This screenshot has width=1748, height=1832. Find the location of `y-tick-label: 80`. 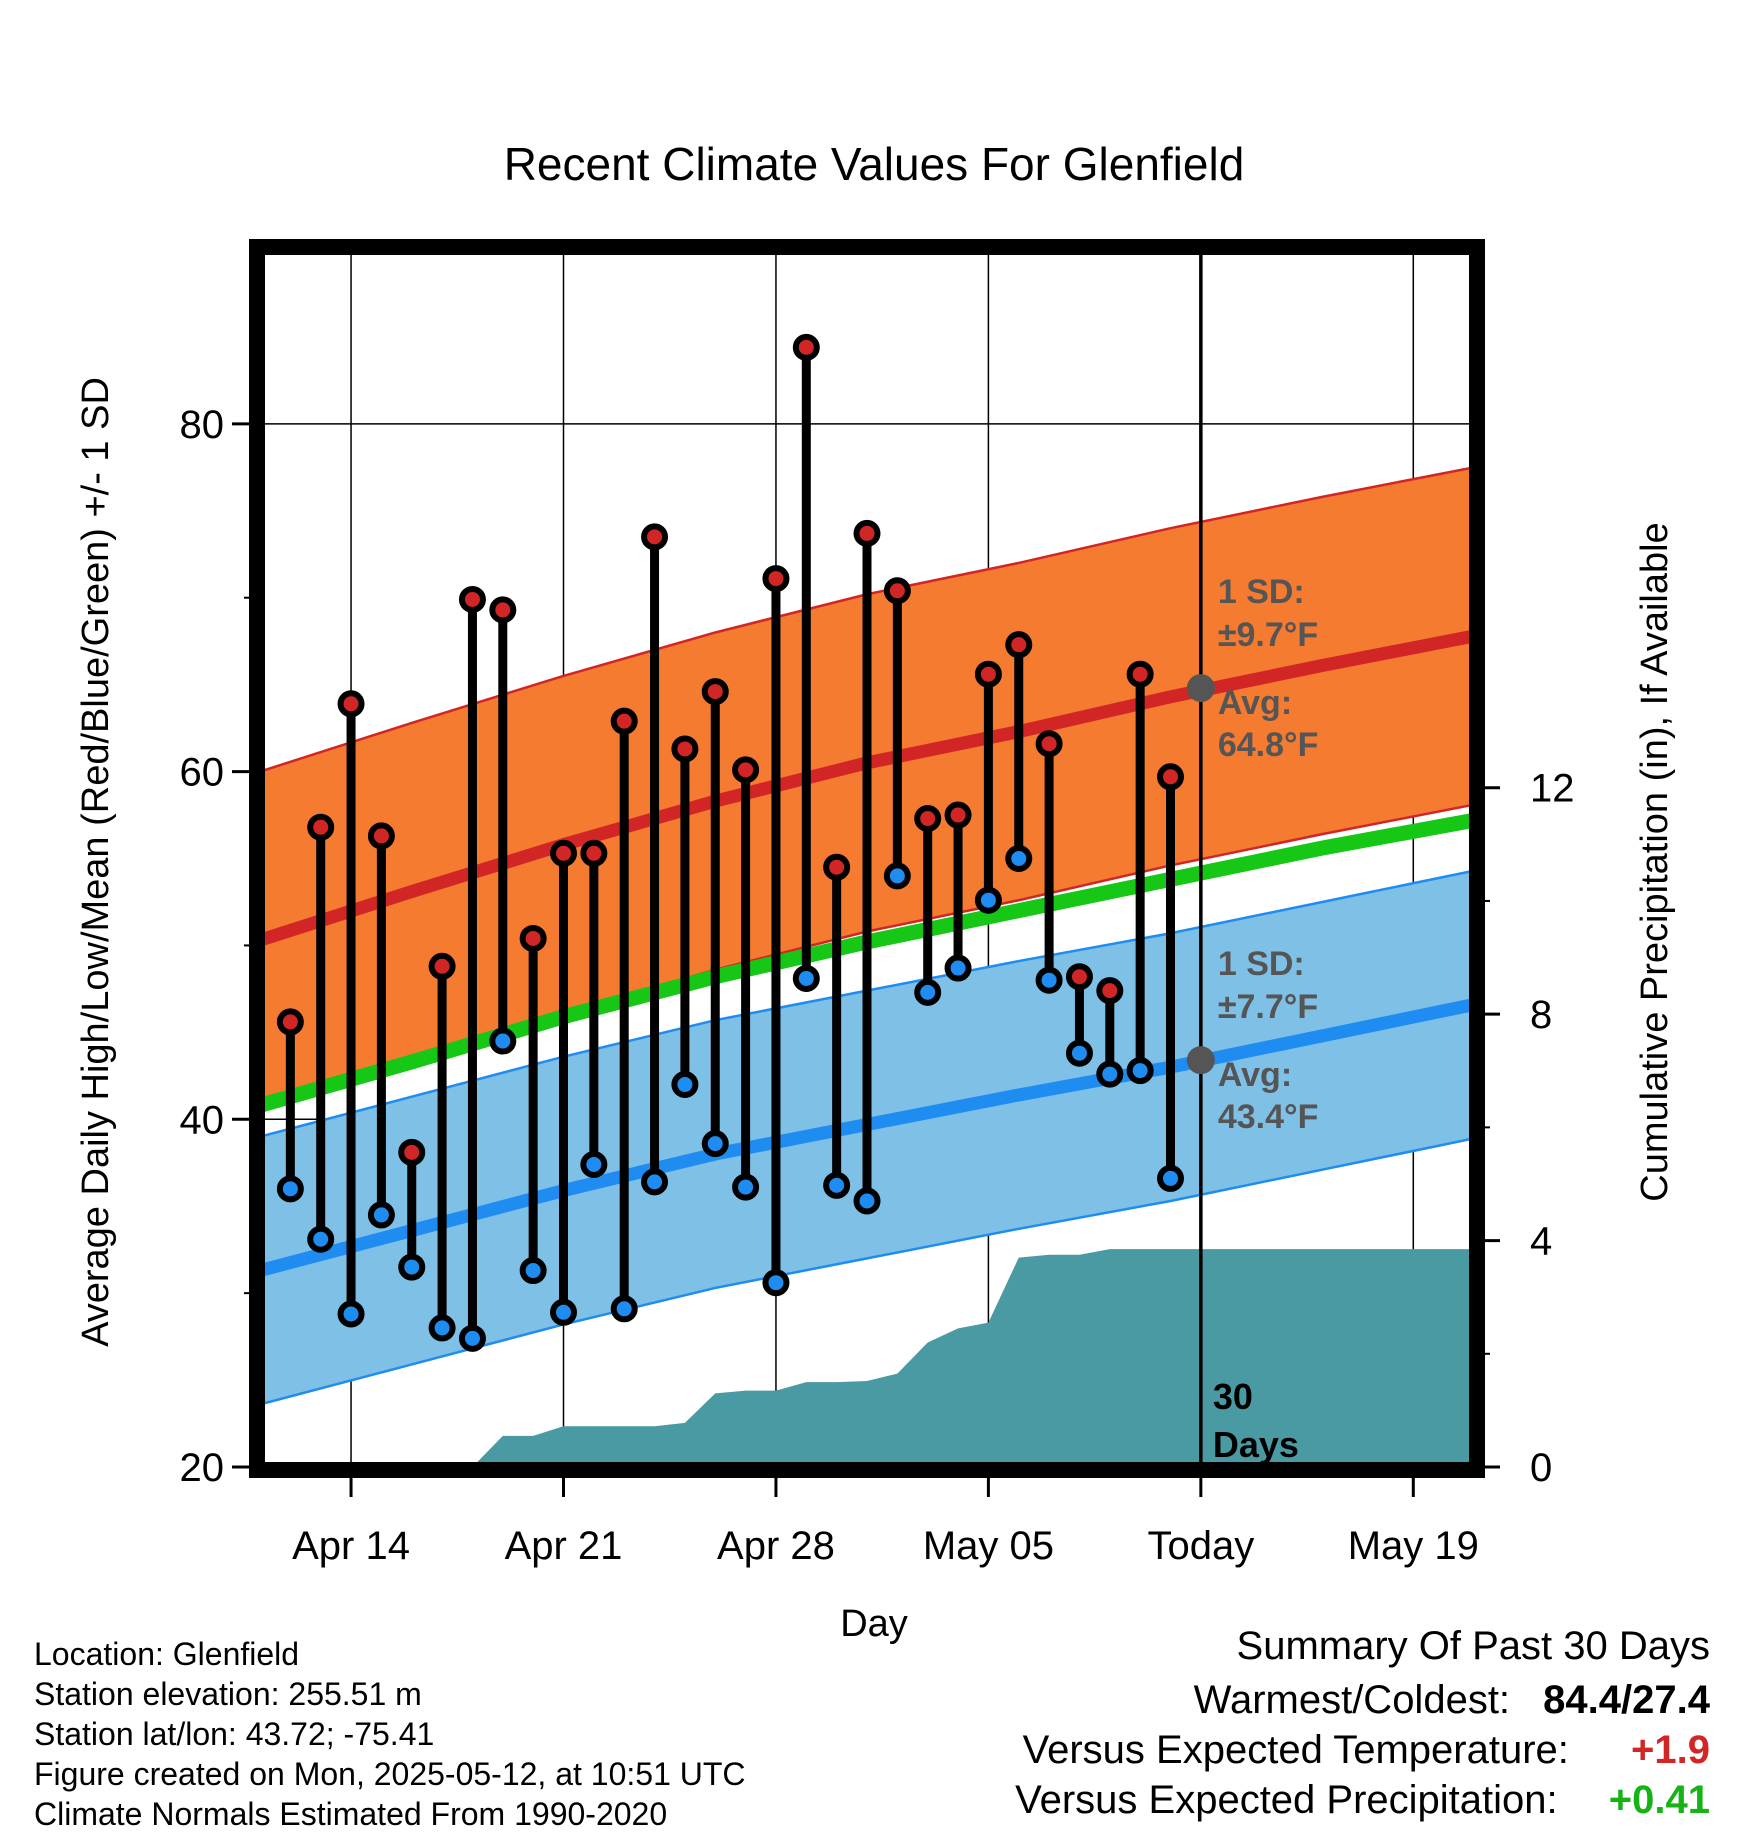

y-tick-label: 80 is located at coordinates (202, 425).